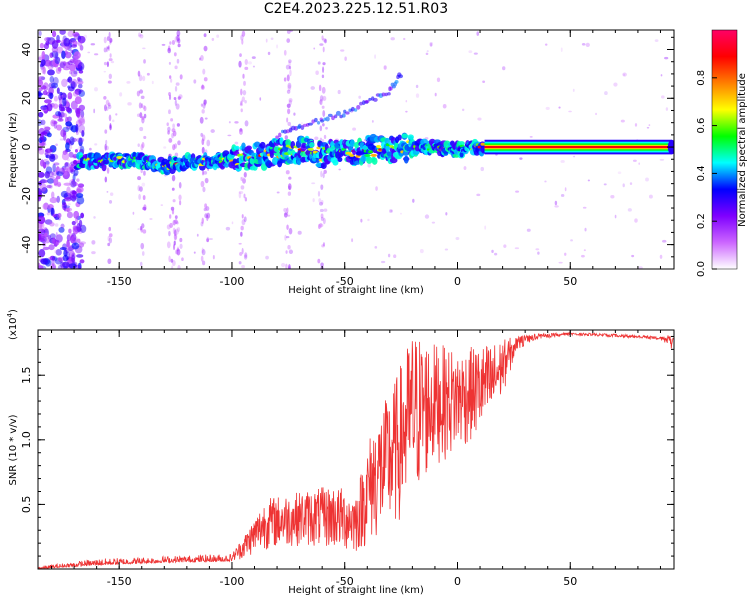 The width and height of the screenshot is (750, 600). What do you see at coordinates (356, 590) in the screenshot?
I see `snr-x-label: Height of straight line (km)` at bounding box center [356, 590].